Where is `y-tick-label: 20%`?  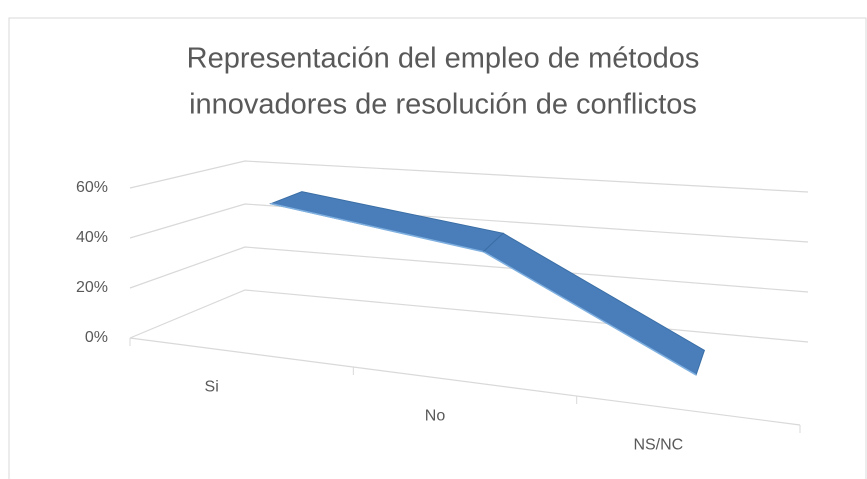 y-tick-label: 20% is located at coordinates (92, 287).